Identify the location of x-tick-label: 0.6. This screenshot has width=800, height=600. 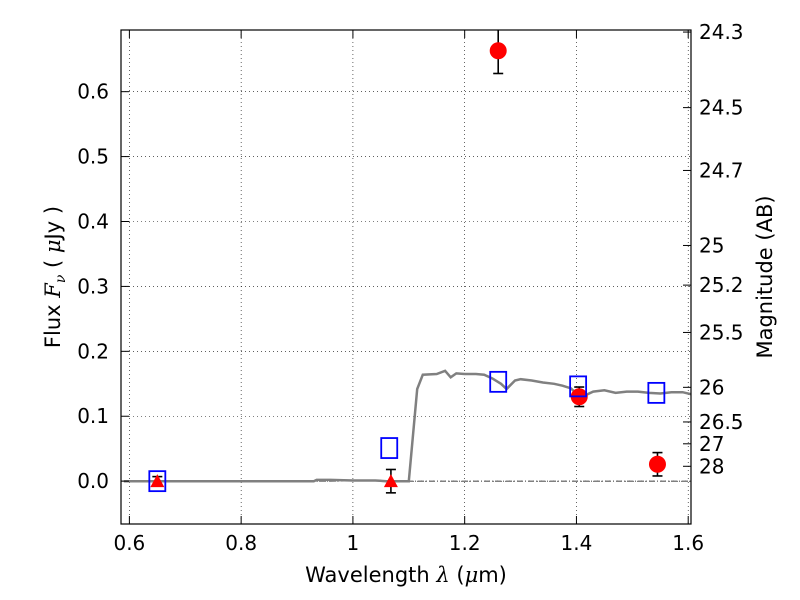
(129, 543).